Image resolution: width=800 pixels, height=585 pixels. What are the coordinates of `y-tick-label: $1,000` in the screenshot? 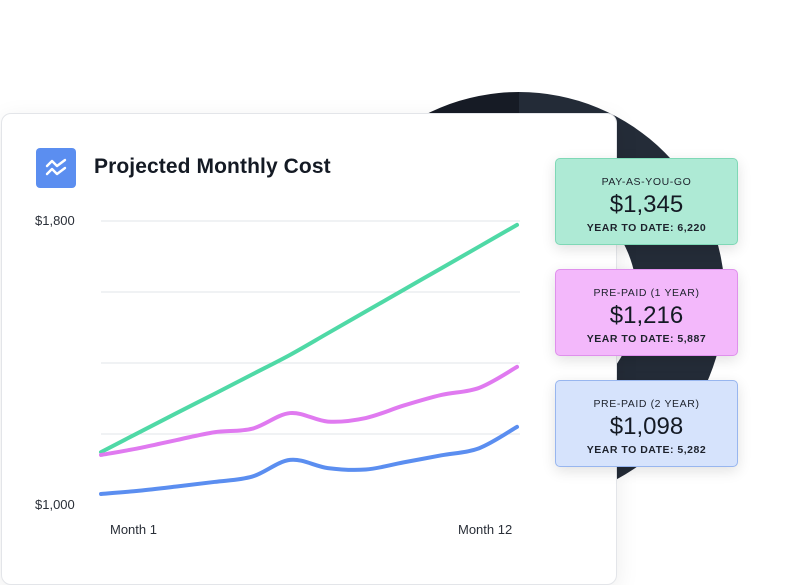 It's located at (55, 504).